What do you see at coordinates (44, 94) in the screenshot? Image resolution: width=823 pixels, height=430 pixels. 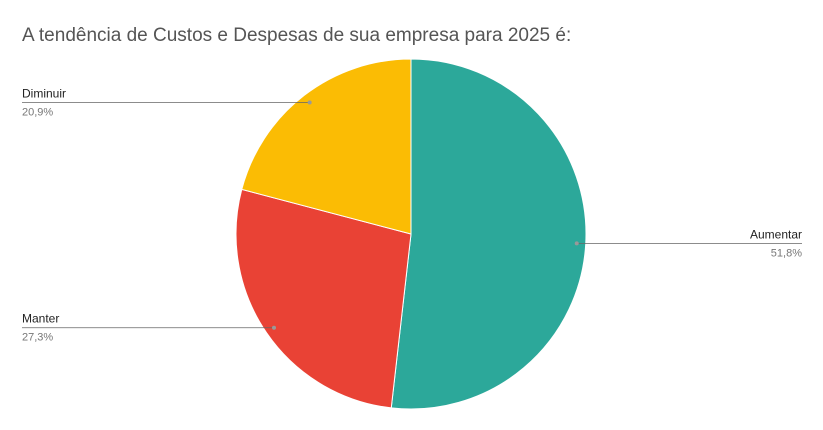 I see `slice-label: Diminuir` at bounding box center [44, 94].